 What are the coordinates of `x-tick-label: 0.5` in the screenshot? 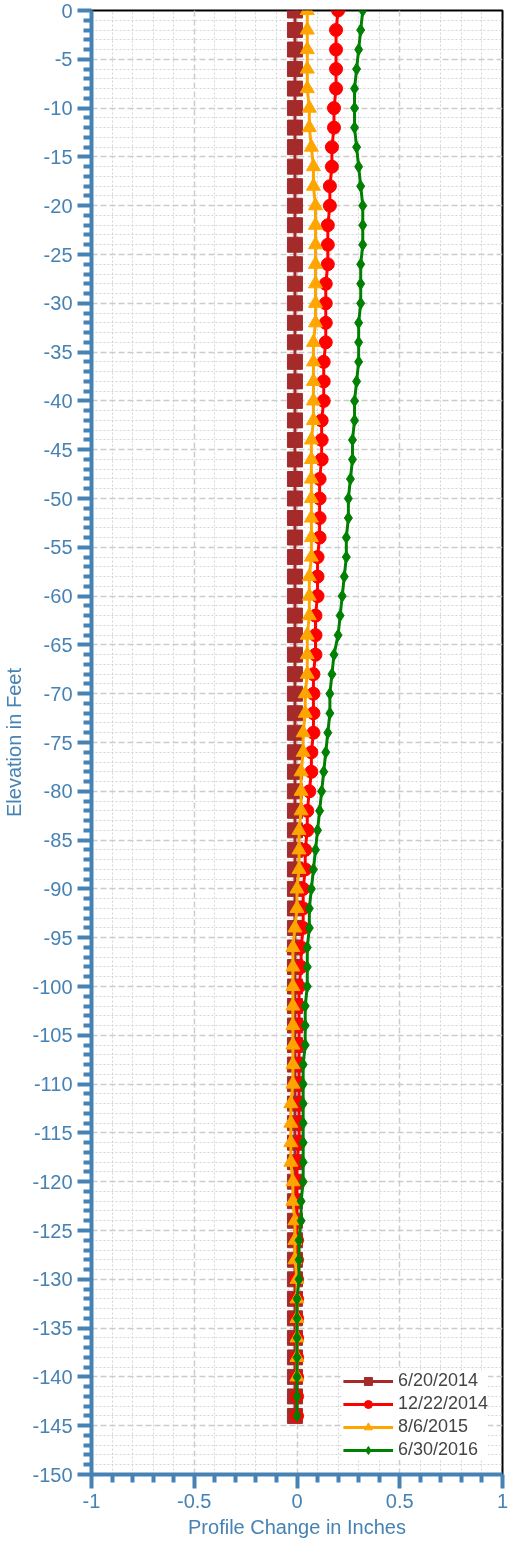 It's located at (399, 1500).